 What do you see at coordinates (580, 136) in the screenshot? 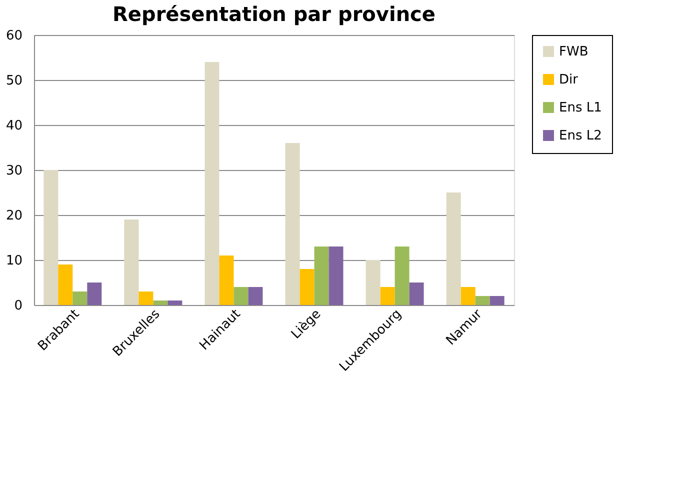
I see `legend-label: Ens L2` at bounding box center [580, 136].